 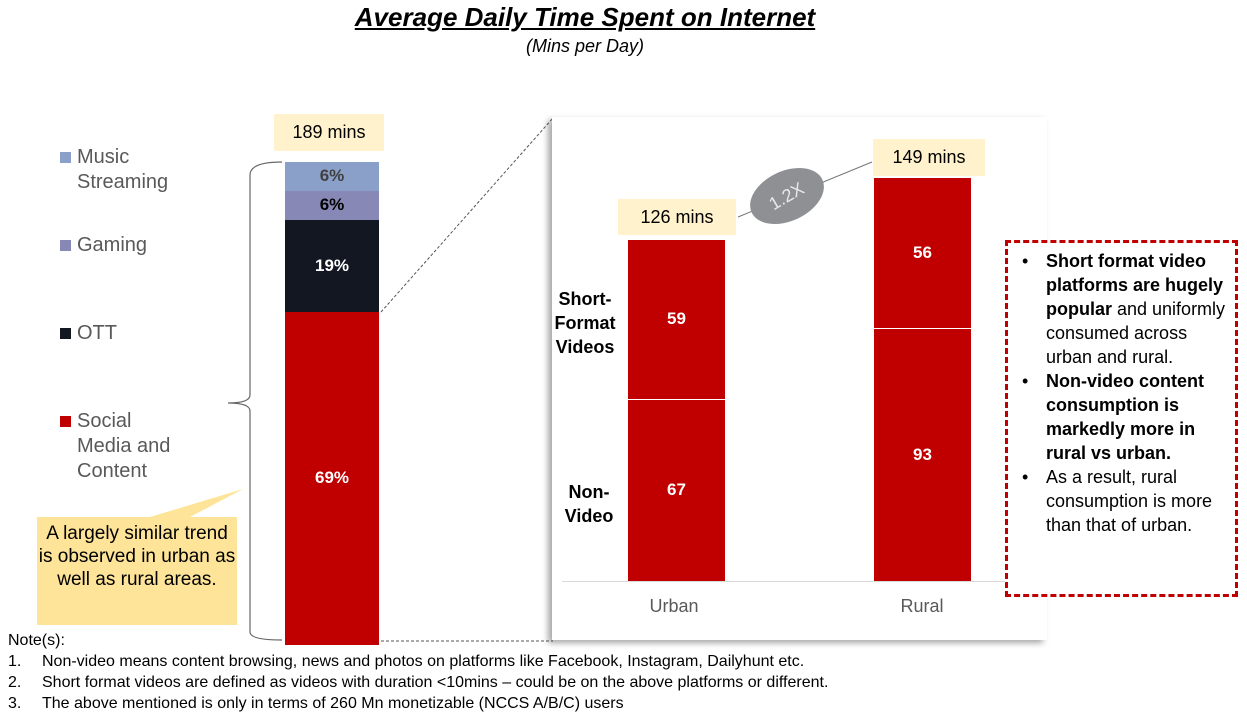 What do you see at coordinates (585, 323) in the screenshot?
I see `row-label-short-format: Short-Format Videos` at bounding box center [585, 323].